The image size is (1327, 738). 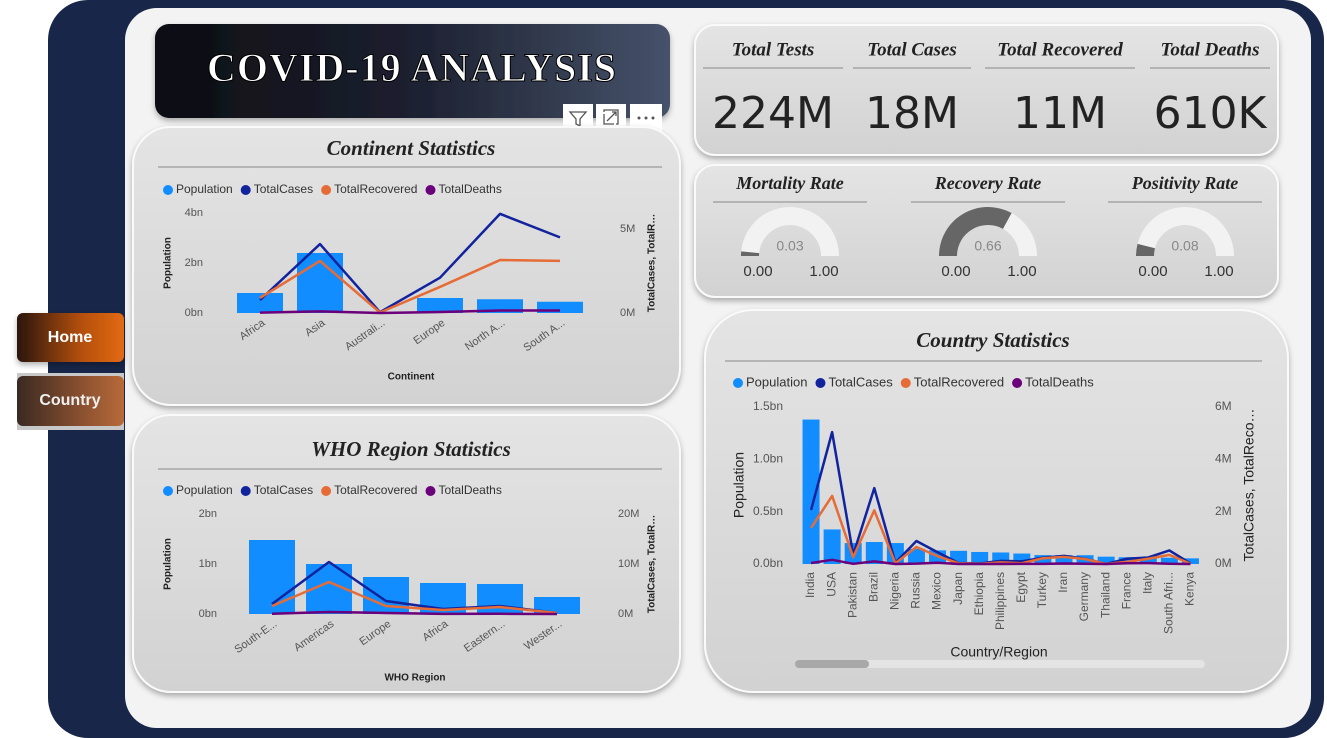 I want to click on gauge-title: Mortality Rate, so click(x=789, y=183).